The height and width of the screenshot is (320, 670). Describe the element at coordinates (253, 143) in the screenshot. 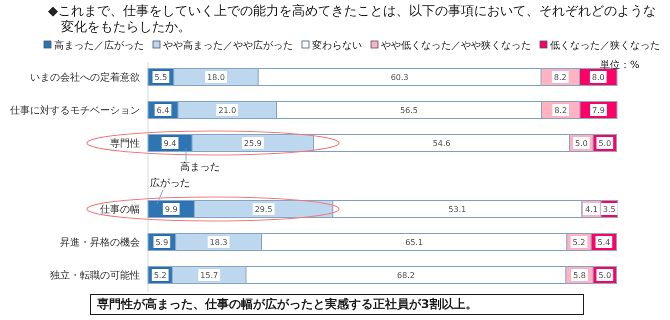

I see `data-label: 25.9` at that location.